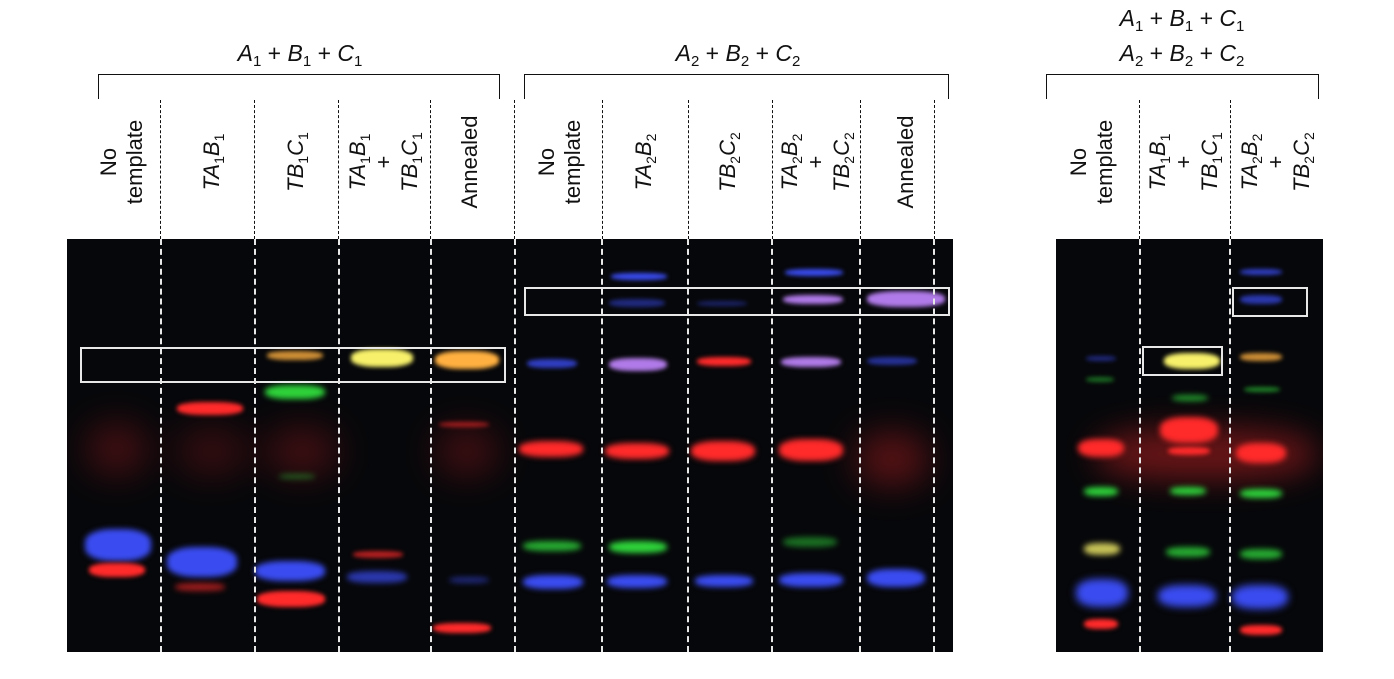 The width and height of the screenshot is (1394, 679). What do you see at coordinates (300, 55) in the screenshot?
I see `group-label-a1b1c1: A1 + B1 + C1` at bounding box center [300, 55].